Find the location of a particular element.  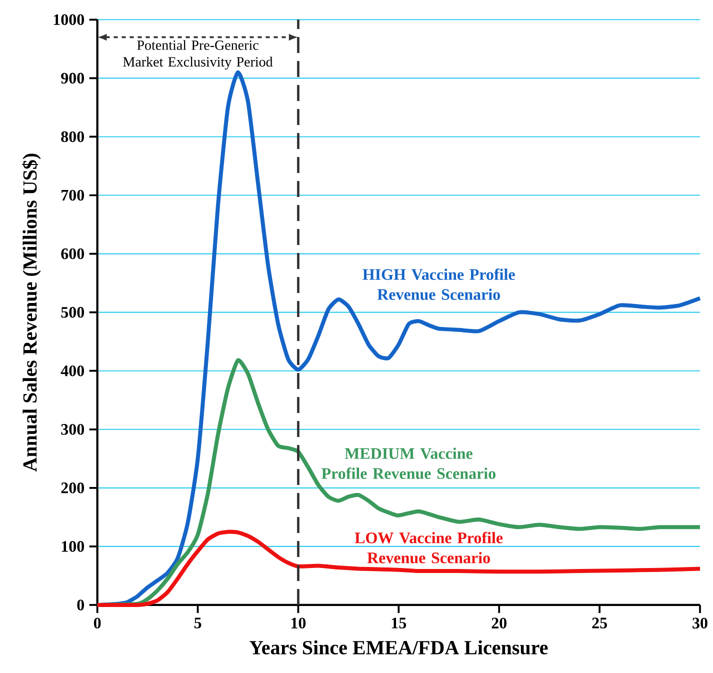

y-tick-label: 800 is located at coordinates (72, 136).